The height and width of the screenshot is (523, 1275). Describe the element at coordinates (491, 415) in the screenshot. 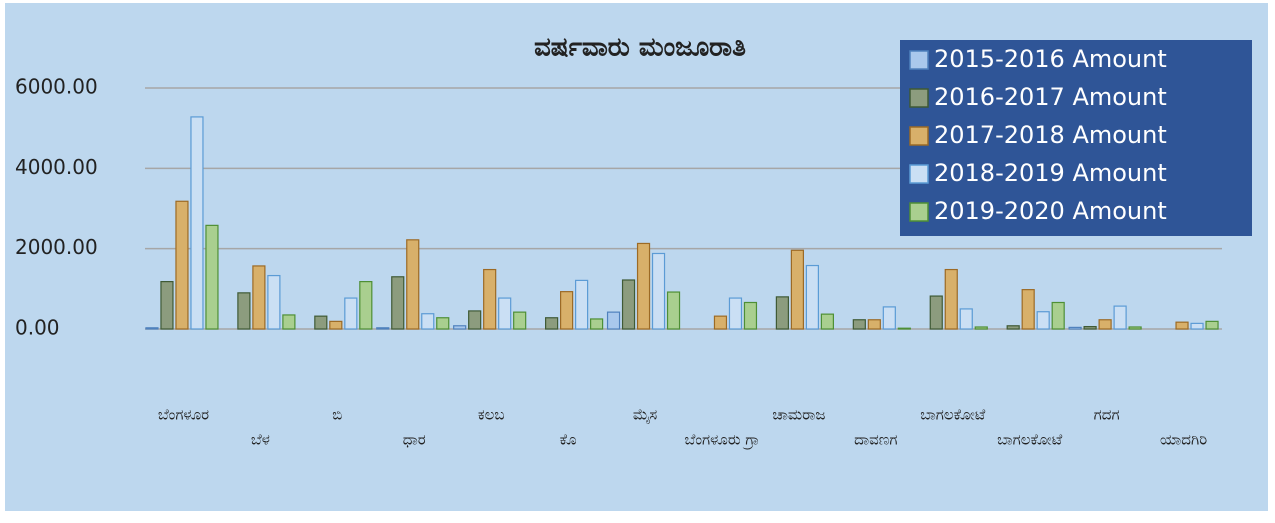

I see `x-tick-label: ಕಲಬ` at that location.